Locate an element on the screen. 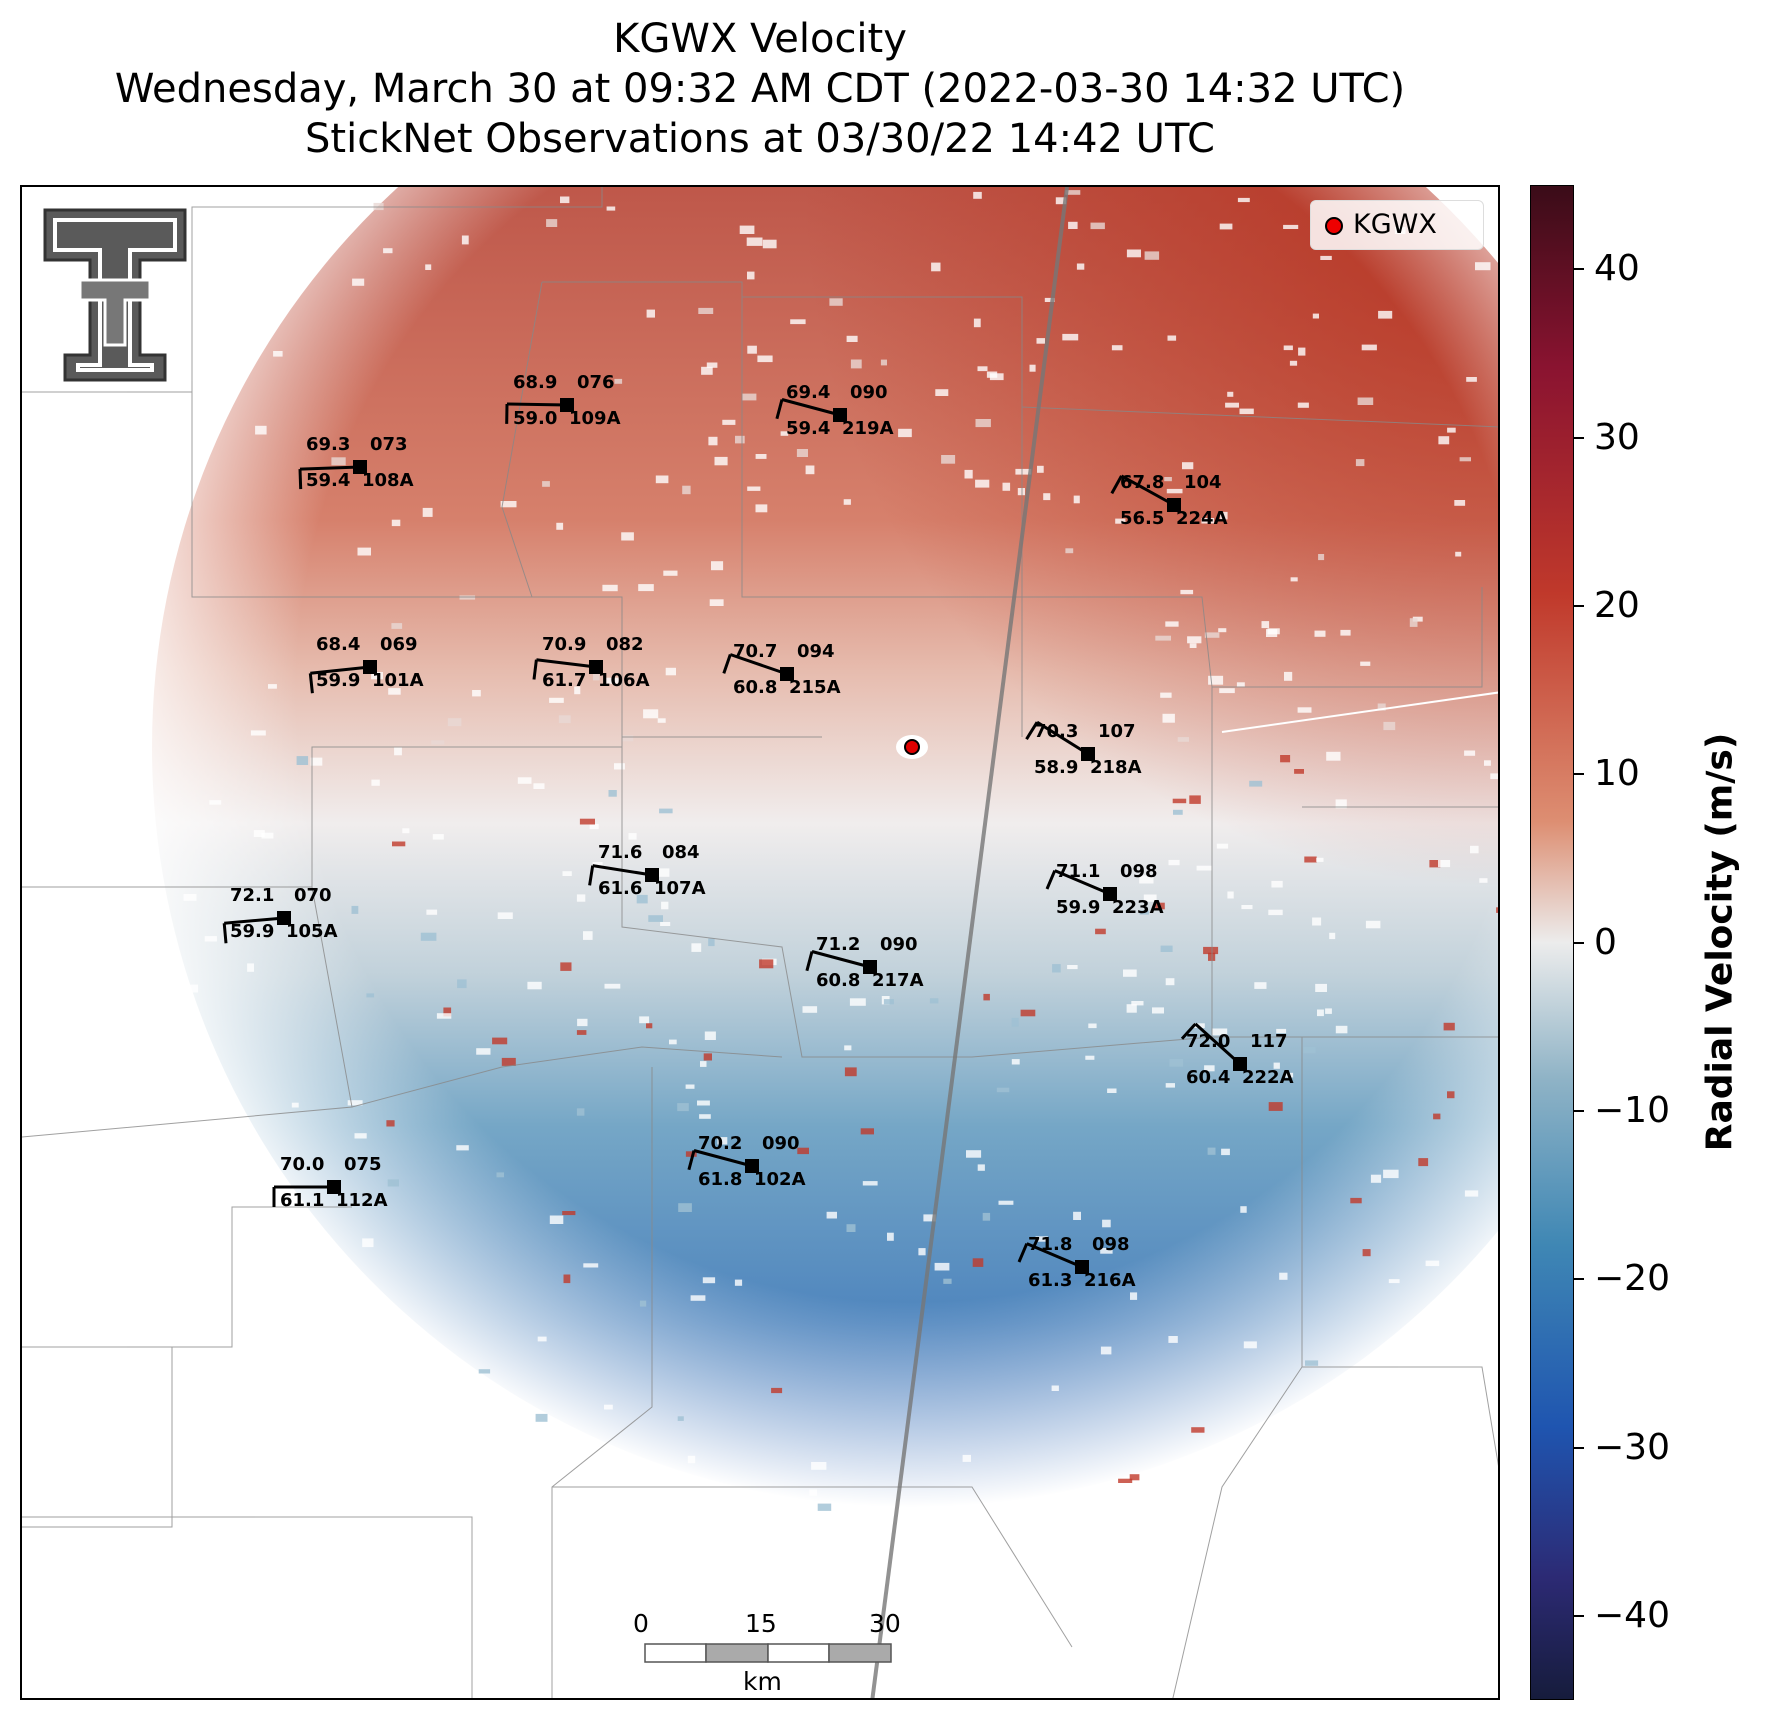  colorbar-tick-label: 30 is located at coordinates (1617, 437).